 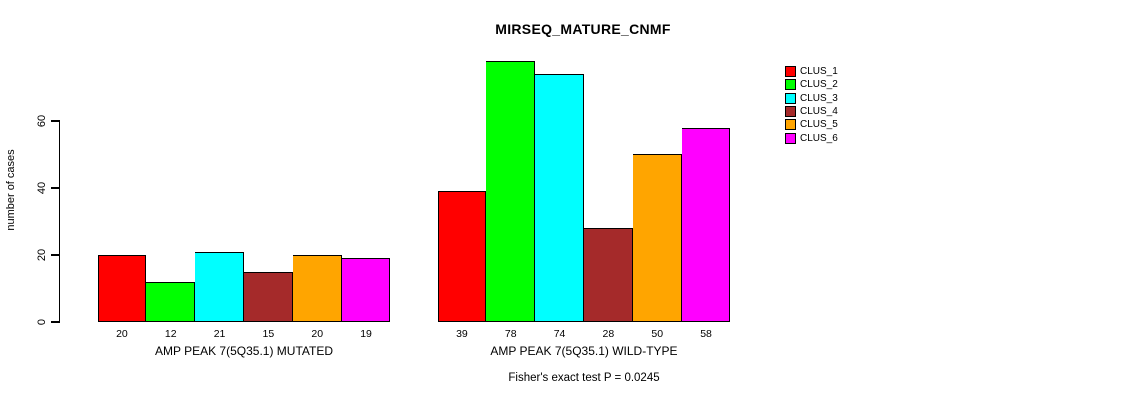 What do you see at coordinates (657, 334) in the screenshot?
I see `bar-value-label: 50` at bounding box center [657, 334].